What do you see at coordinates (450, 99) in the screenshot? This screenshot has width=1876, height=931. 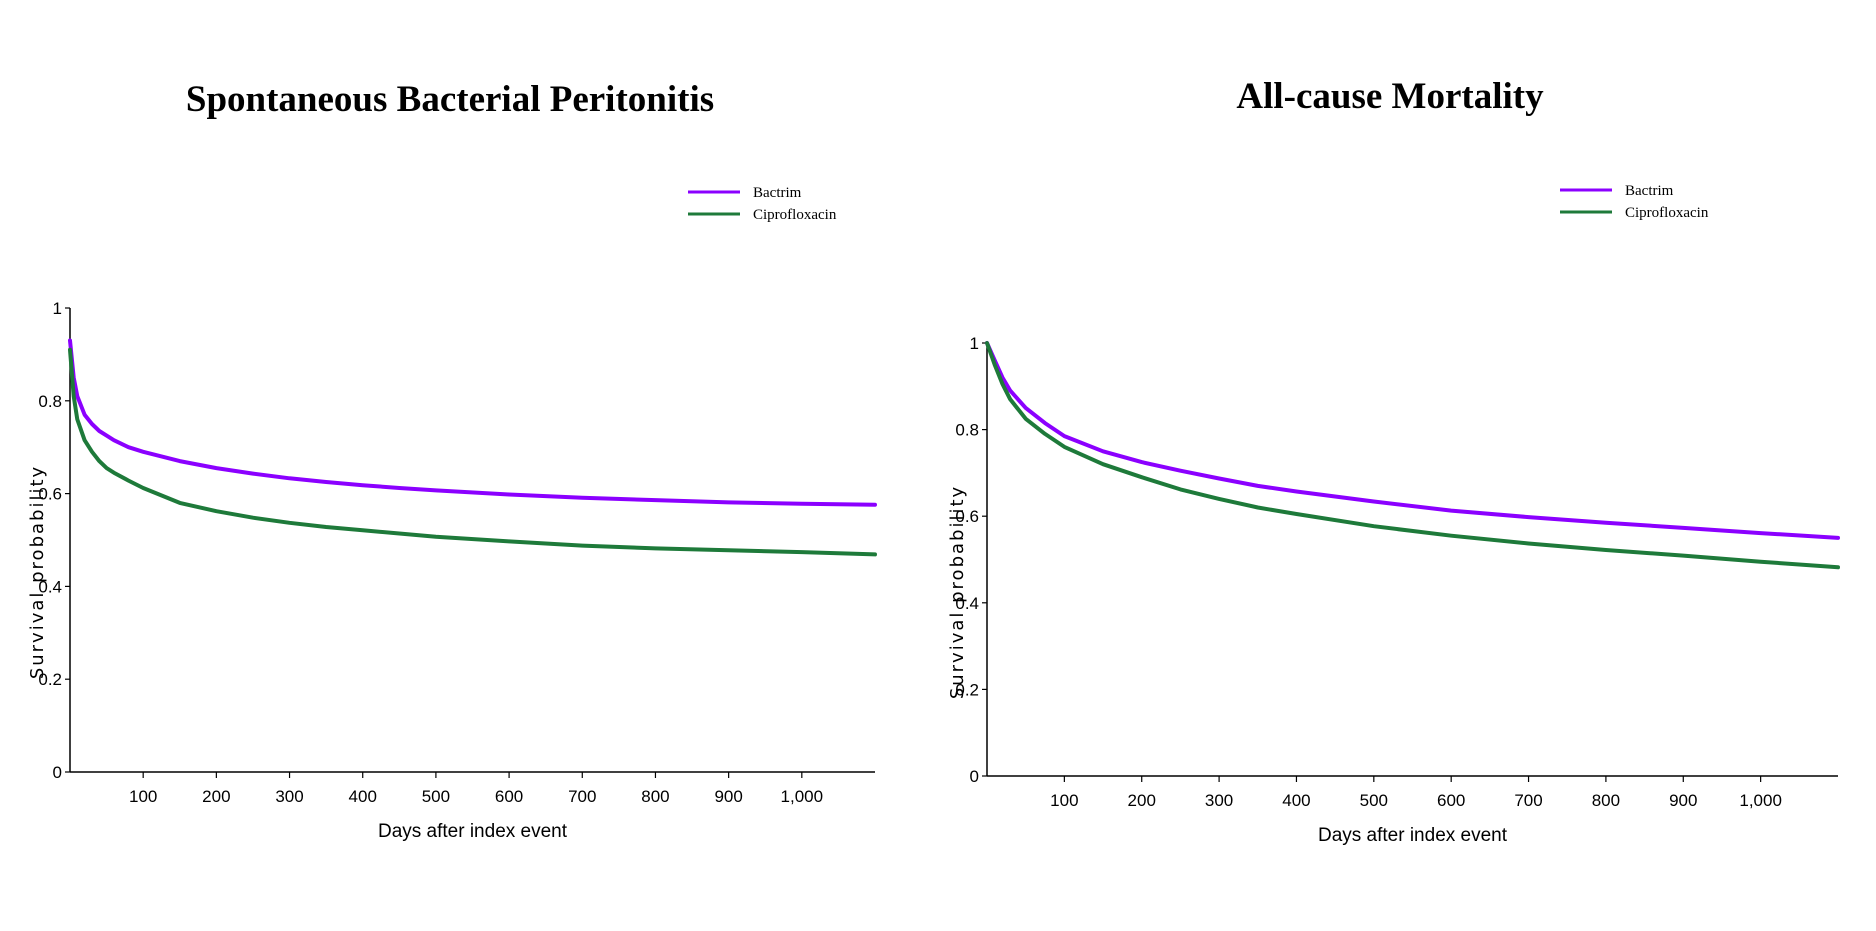 I see `chart-title-sbp: Spontaneous Bacterial Peritonitis` at bounding box center [450, 99].